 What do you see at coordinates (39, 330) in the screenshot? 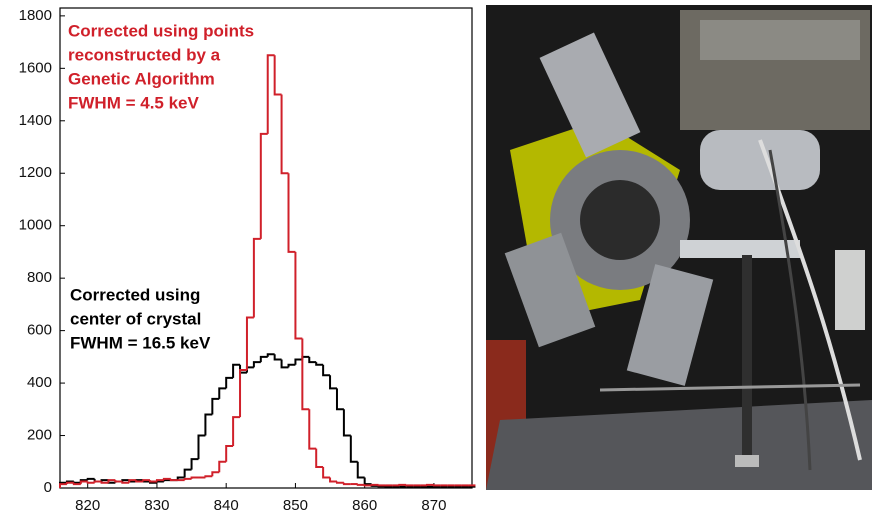
I see `y-tick-label: 600` at bounding box center [39, 330].